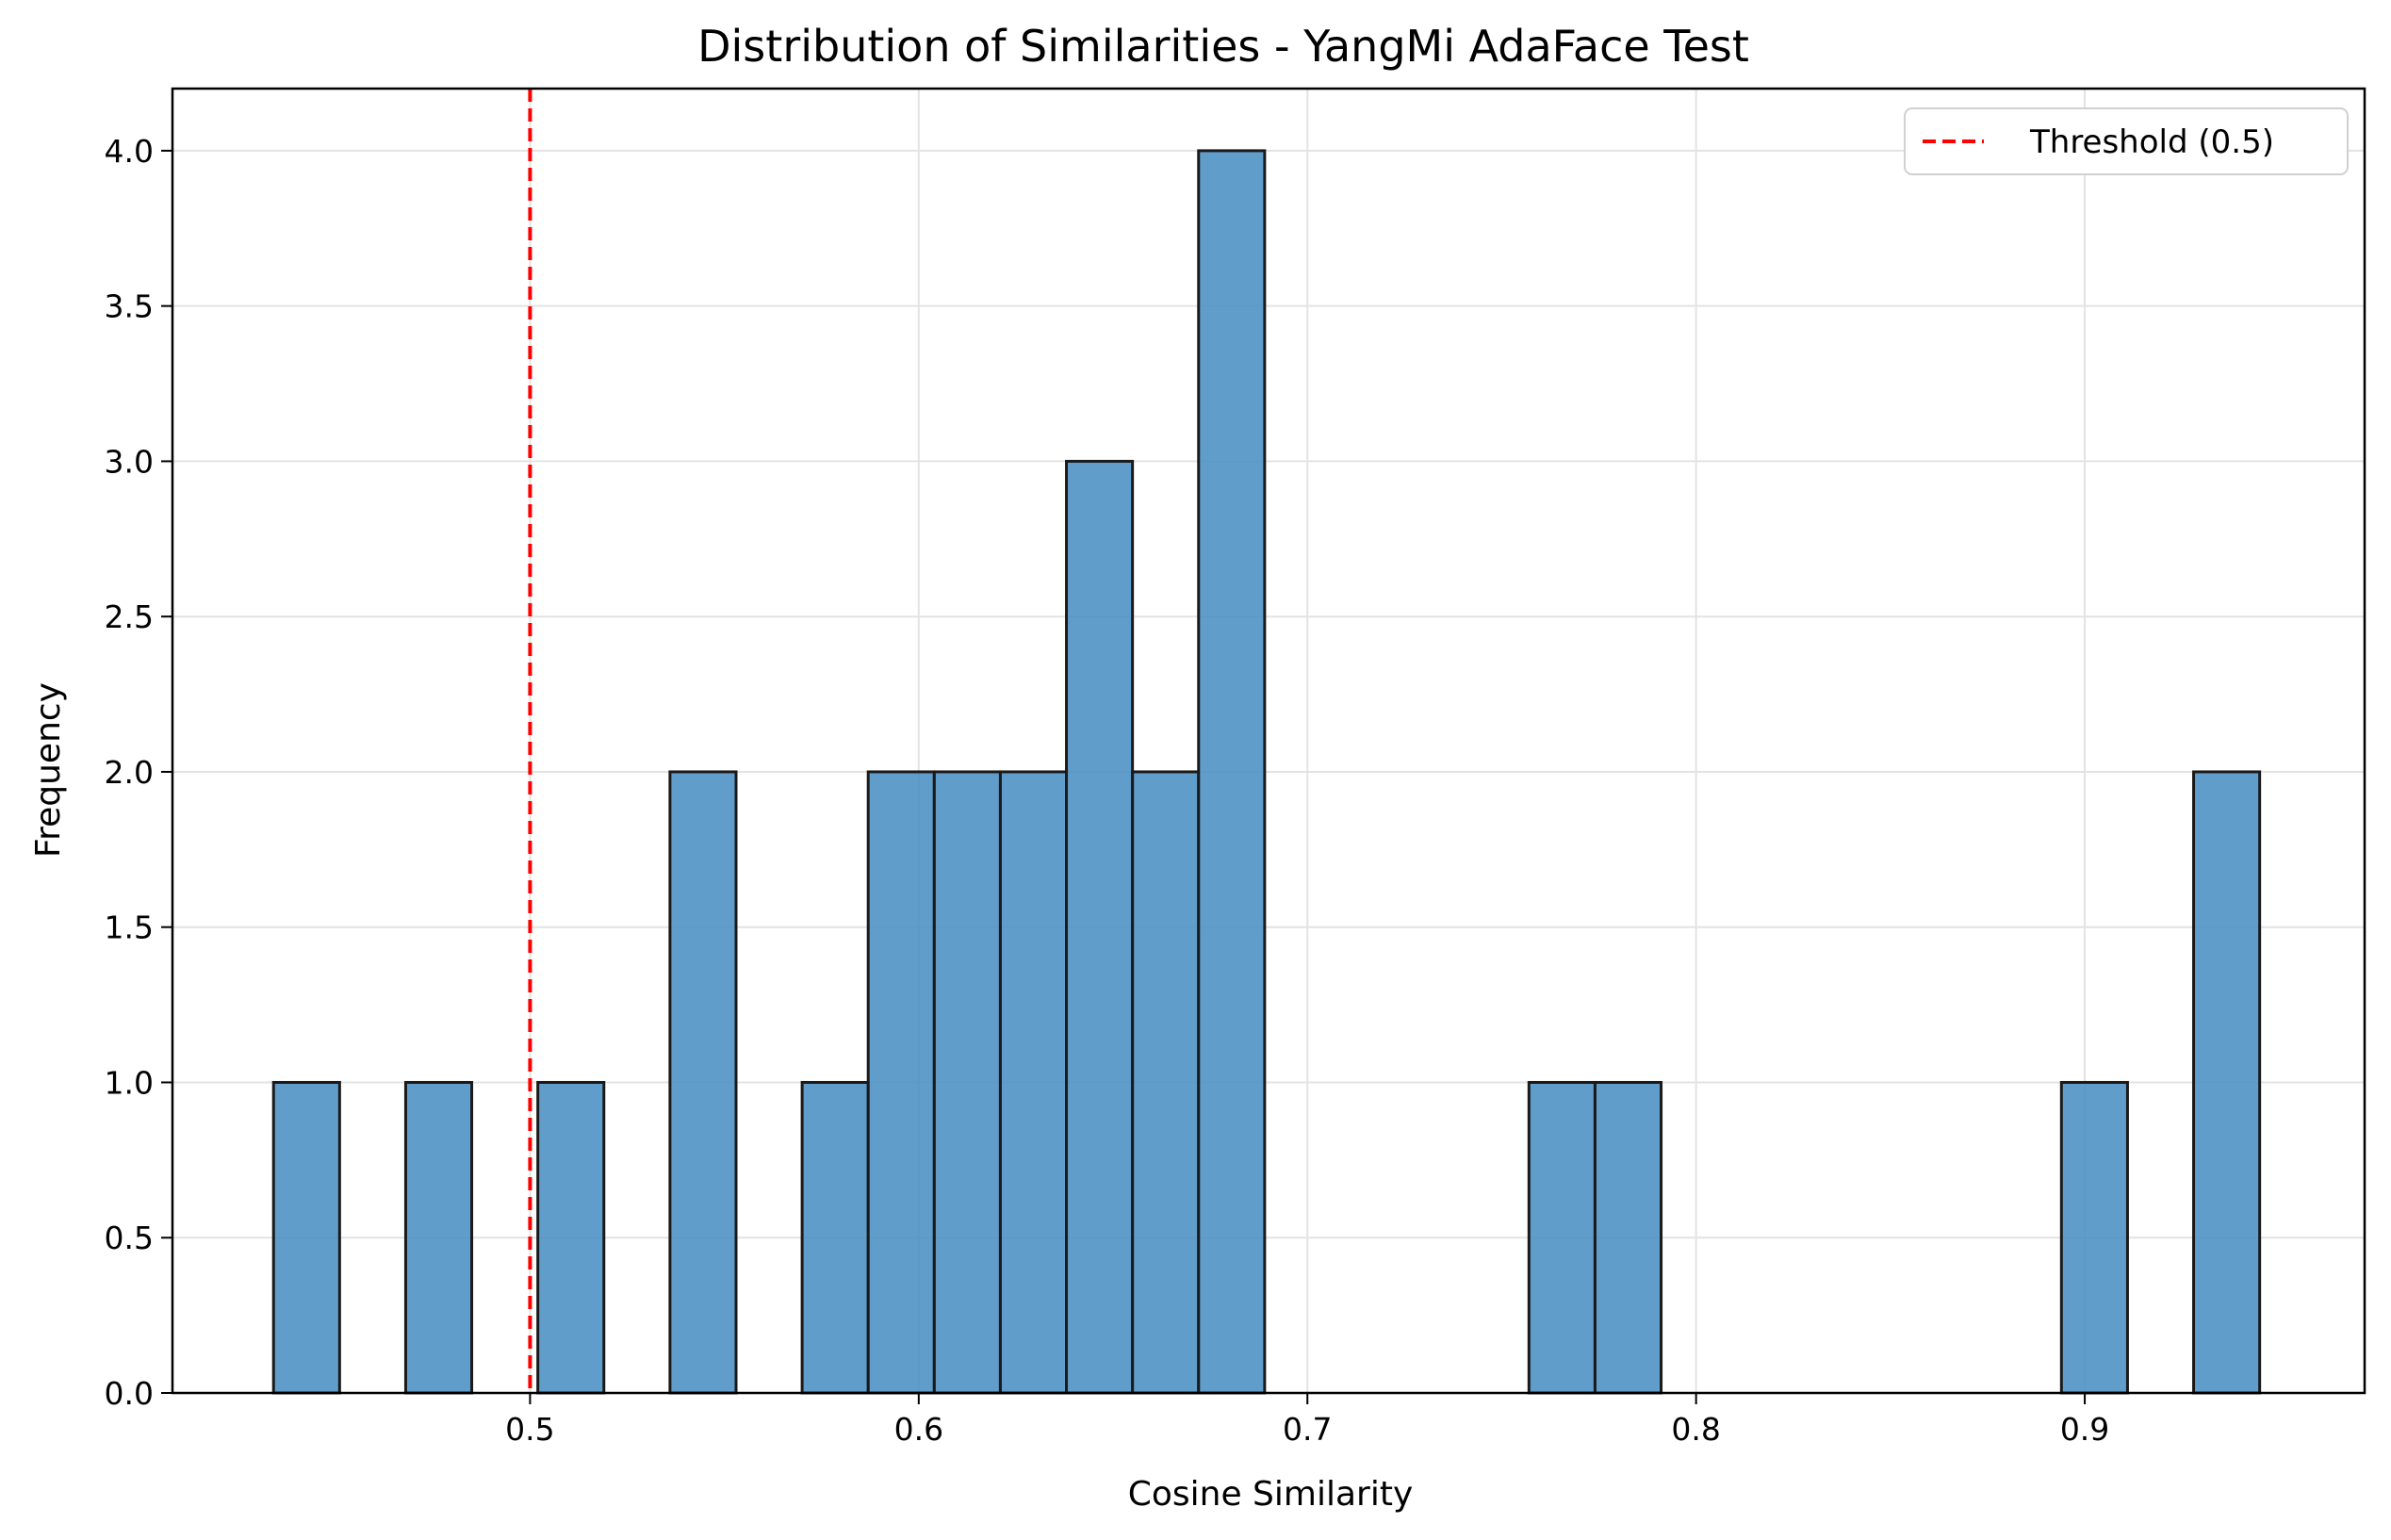 The width and height of the screenshot is (2391, 1540). I want to click on y-axis-ticks: 0.0 0.5 1.0 1.5 2.0 2.5 3.0 3.5 4.0, so click(138, 772).